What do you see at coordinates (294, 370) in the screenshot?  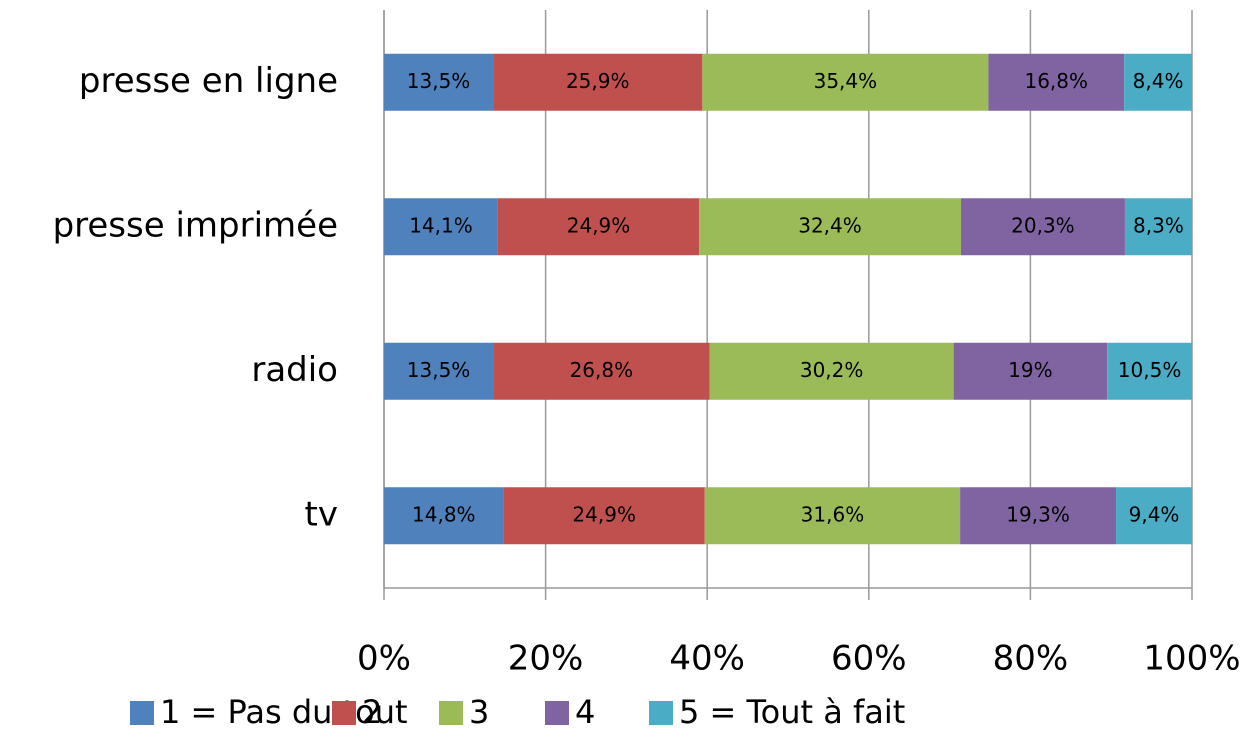 I see `category-label: radio` at bounding box center [294, 370].